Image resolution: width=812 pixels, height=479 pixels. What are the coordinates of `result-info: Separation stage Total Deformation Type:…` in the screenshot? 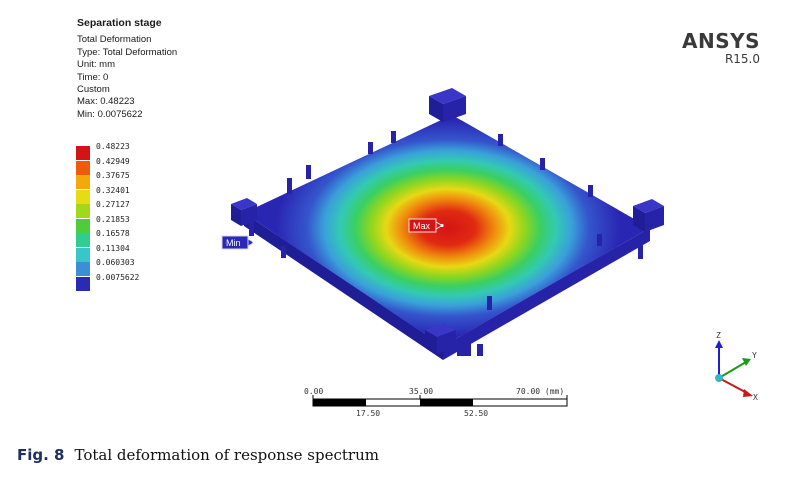 It's located at (127, 69).